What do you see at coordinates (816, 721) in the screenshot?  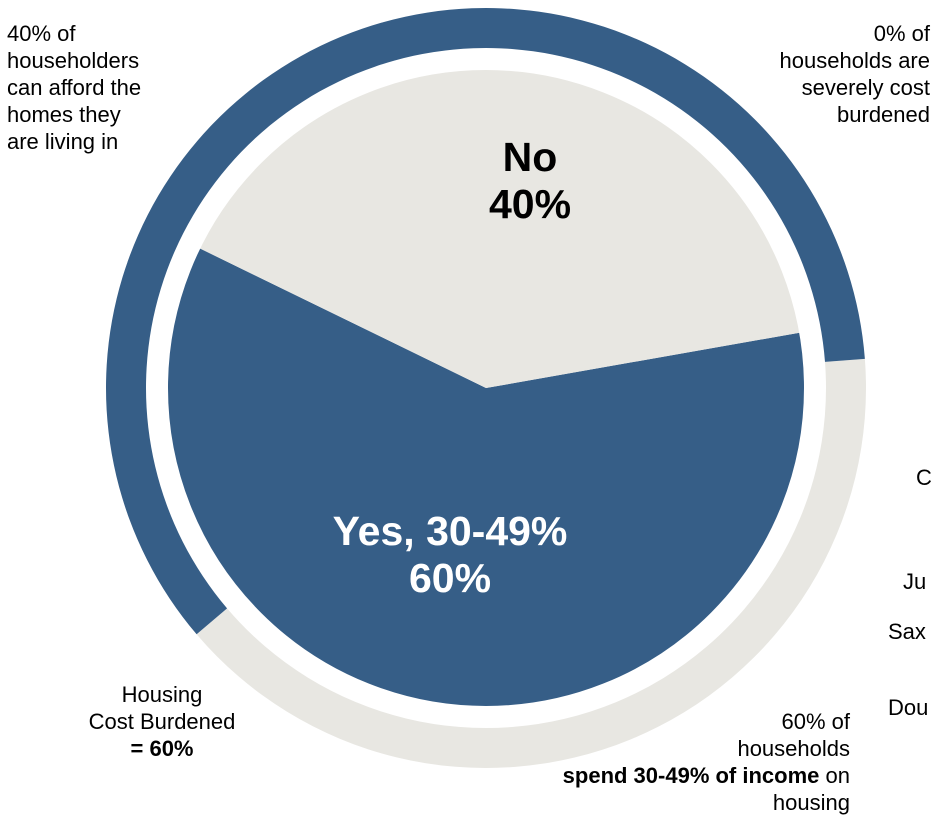 I see `annotation-bottom-right-line1: 60% of` at bounding box center [816, 721].